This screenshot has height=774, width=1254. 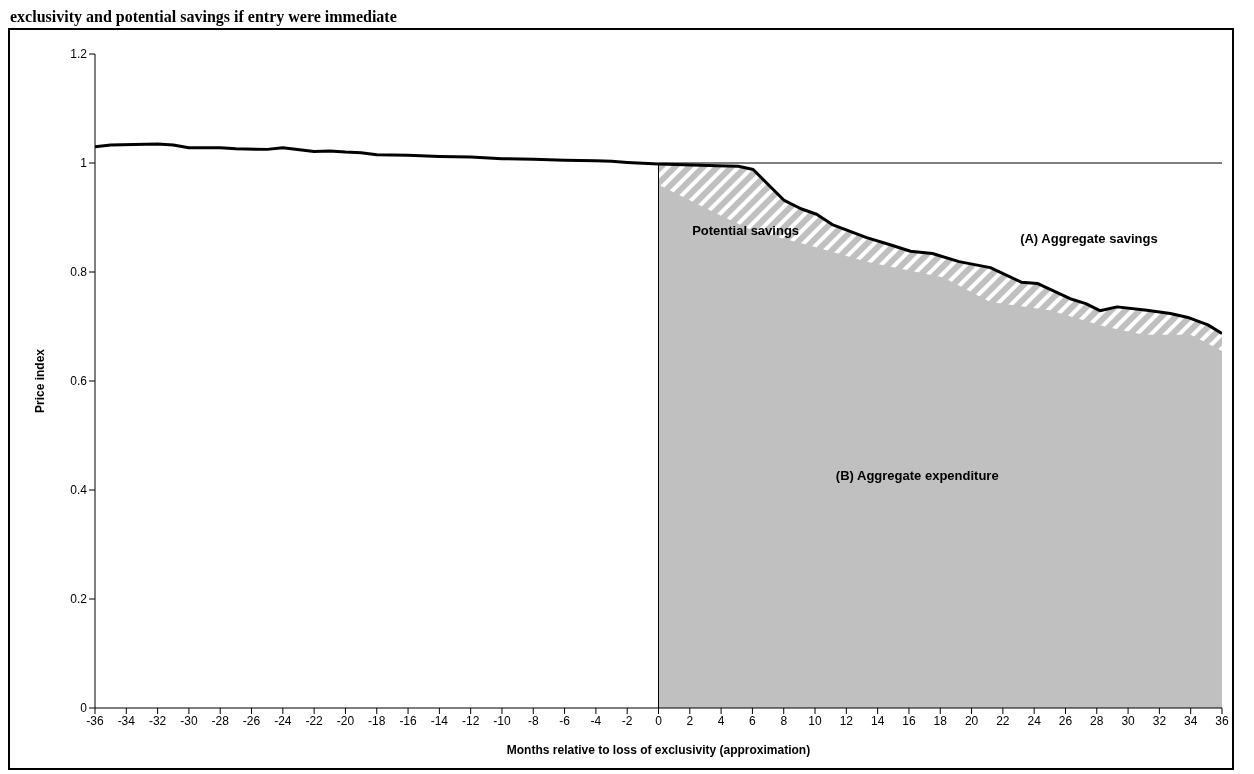 I want to click on annotation: (A) Aggregate savings, so click(x=1089, y=238).